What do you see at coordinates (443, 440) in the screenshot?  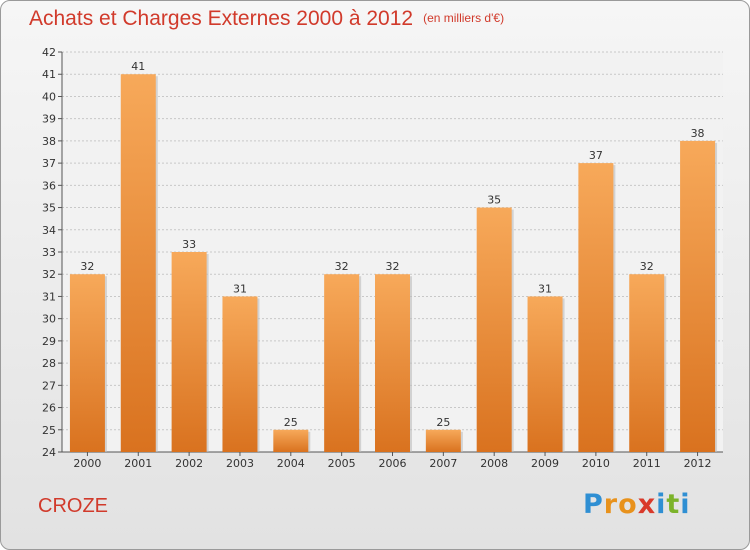 I see `bar-2007` at bounding box center [443, 440].